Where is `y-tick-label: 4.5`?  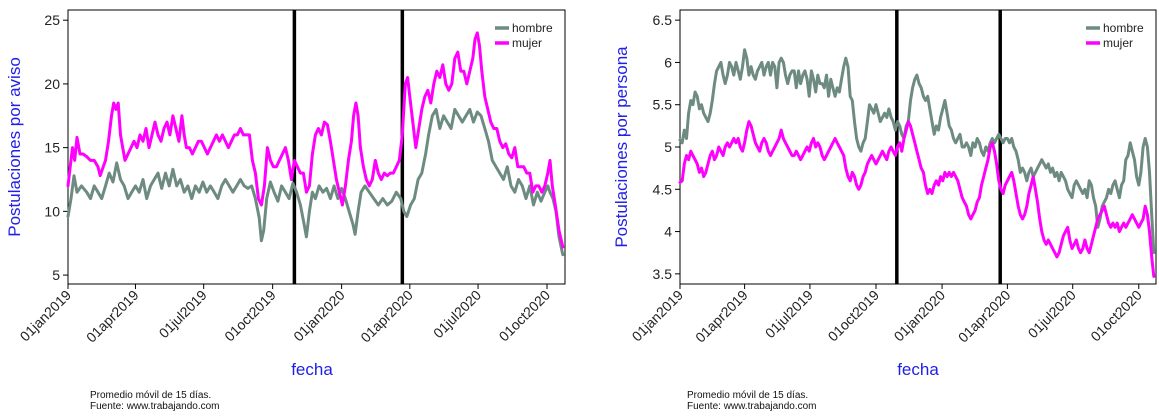
y-tick-label: 4.5 is located at coordinates (663, 189).